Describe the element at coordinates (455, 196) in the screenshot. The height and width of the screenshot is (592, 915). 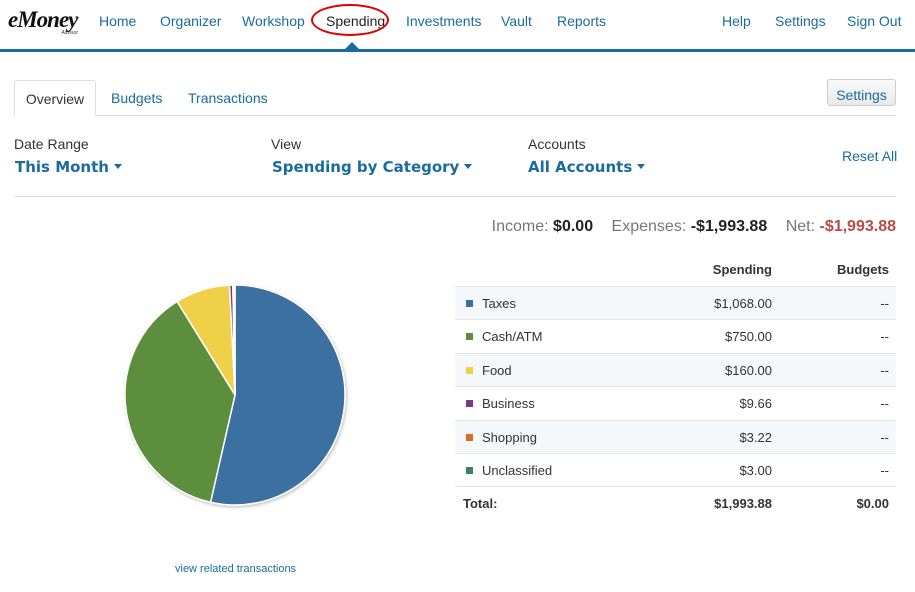
I see `filters-divider` at that location.